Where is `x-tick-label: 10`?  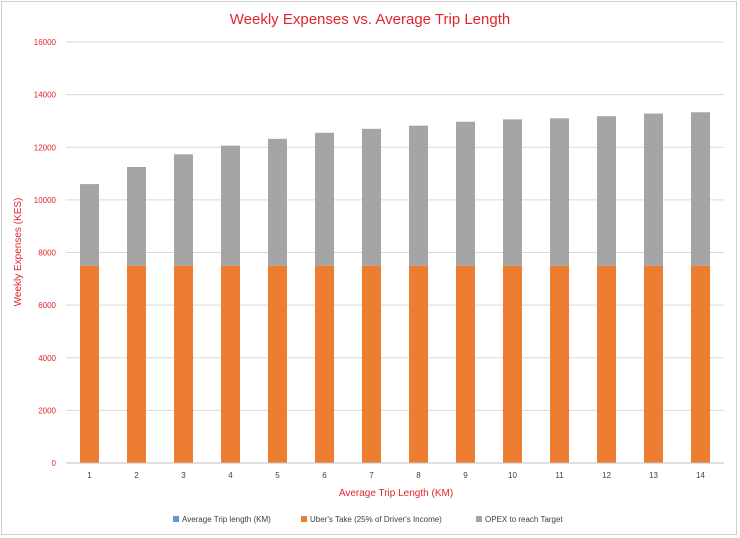
x-tick-label: 10 is located at coordinates (512, 475).